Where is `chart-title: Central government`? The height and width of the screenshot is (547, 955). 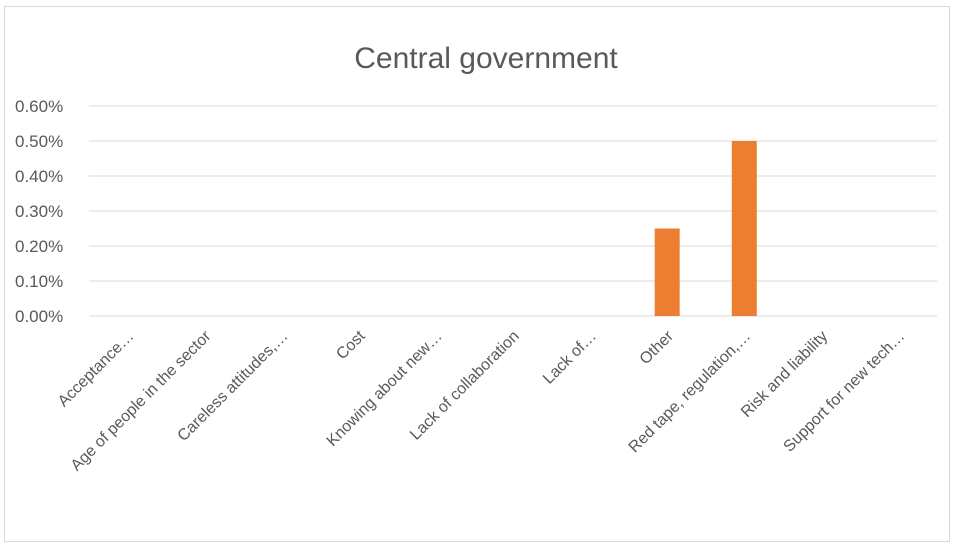 chart-title: Central government is located at coordinates (486, 58).